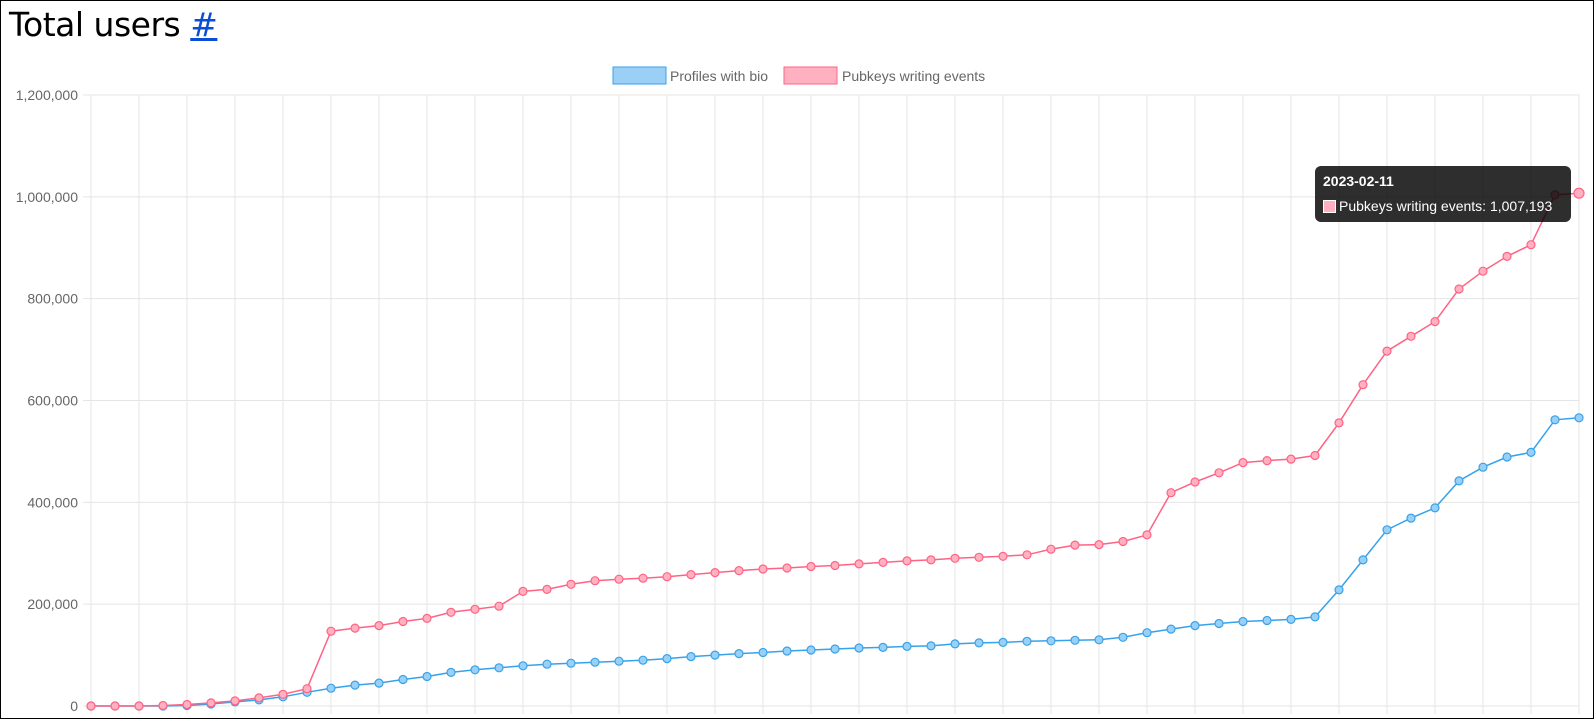  I want to click on anchor-link: #, so click(204, 24).